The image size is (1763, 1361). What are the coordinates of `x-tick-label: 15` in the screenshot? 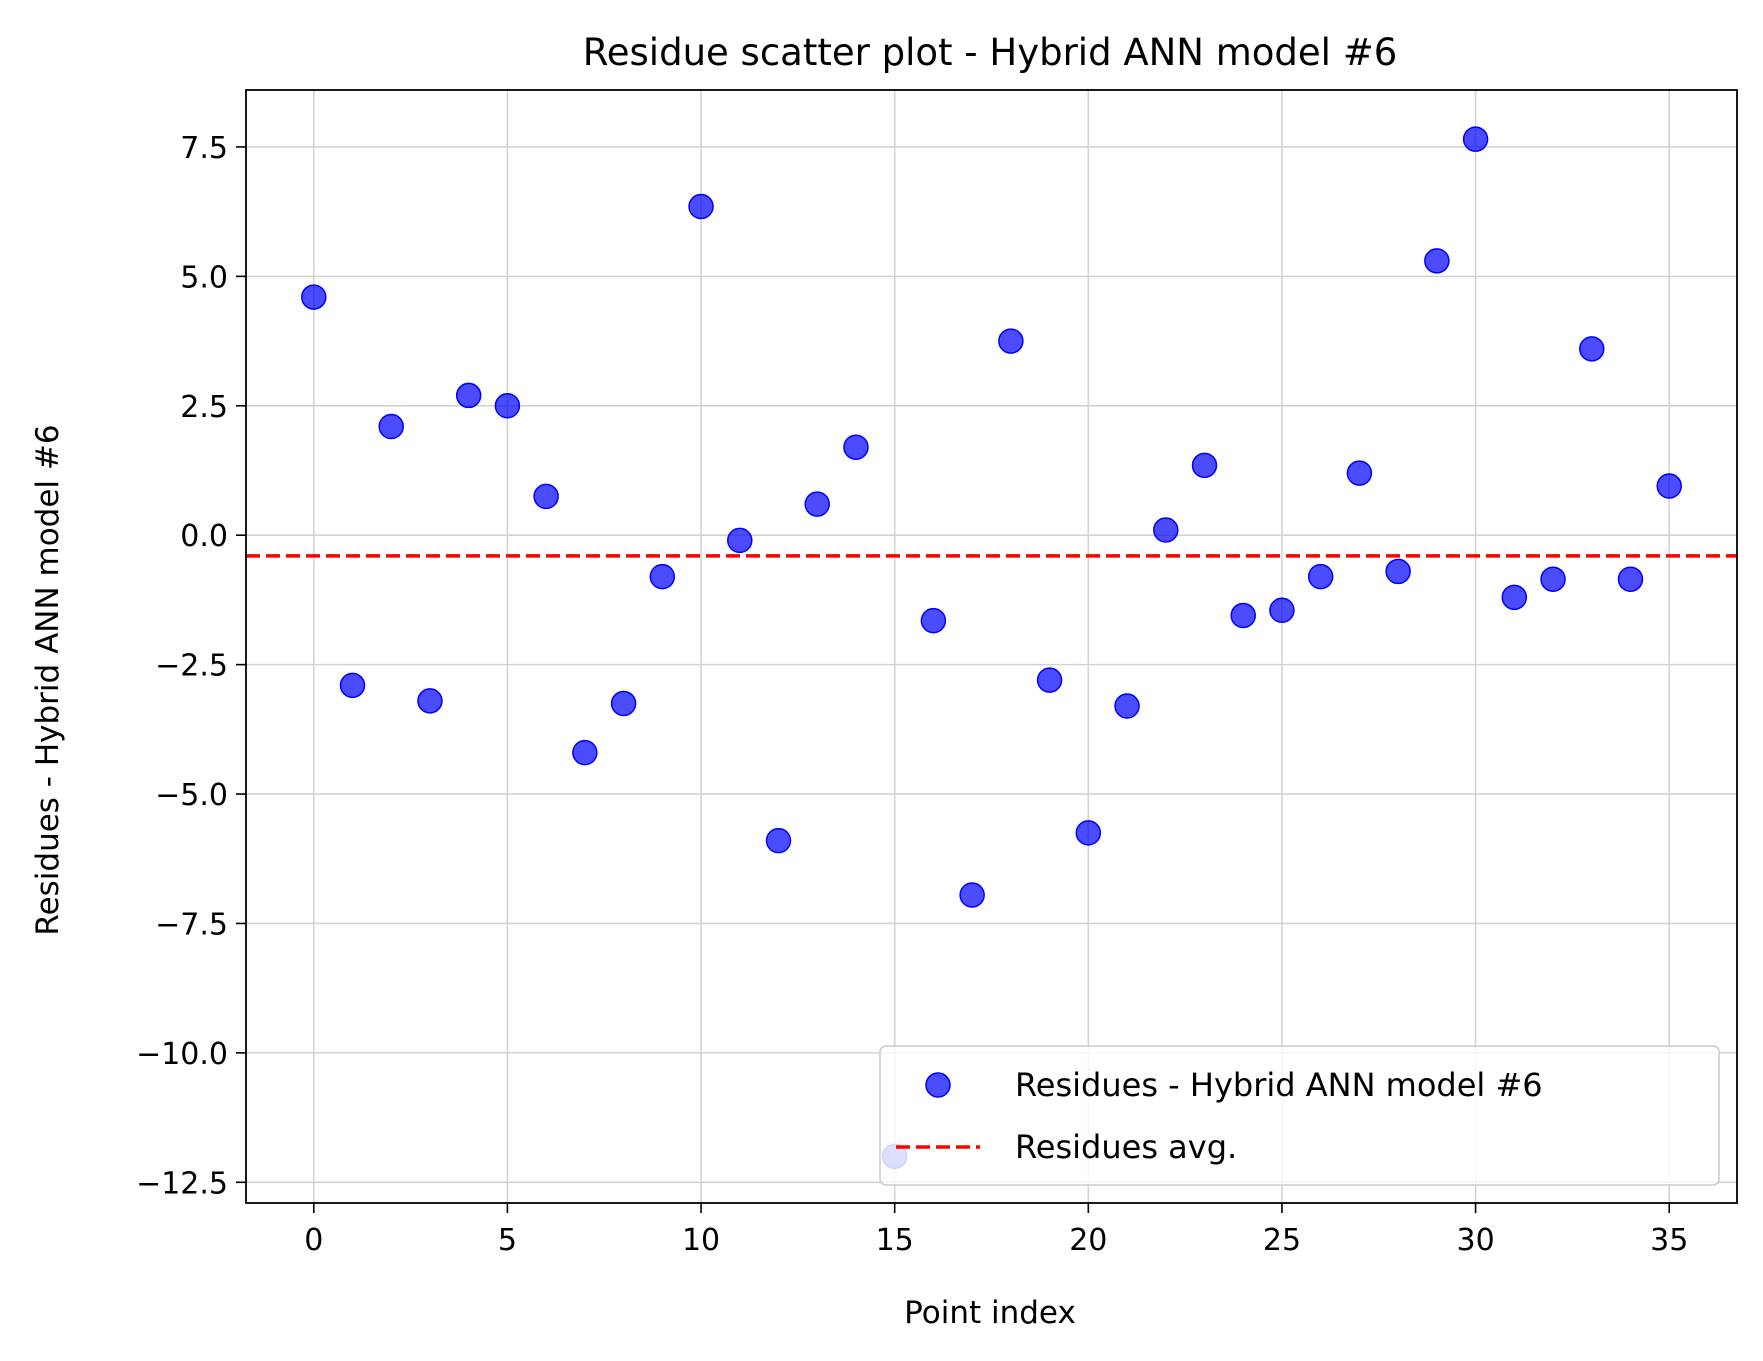 It's located at (895, 1240).